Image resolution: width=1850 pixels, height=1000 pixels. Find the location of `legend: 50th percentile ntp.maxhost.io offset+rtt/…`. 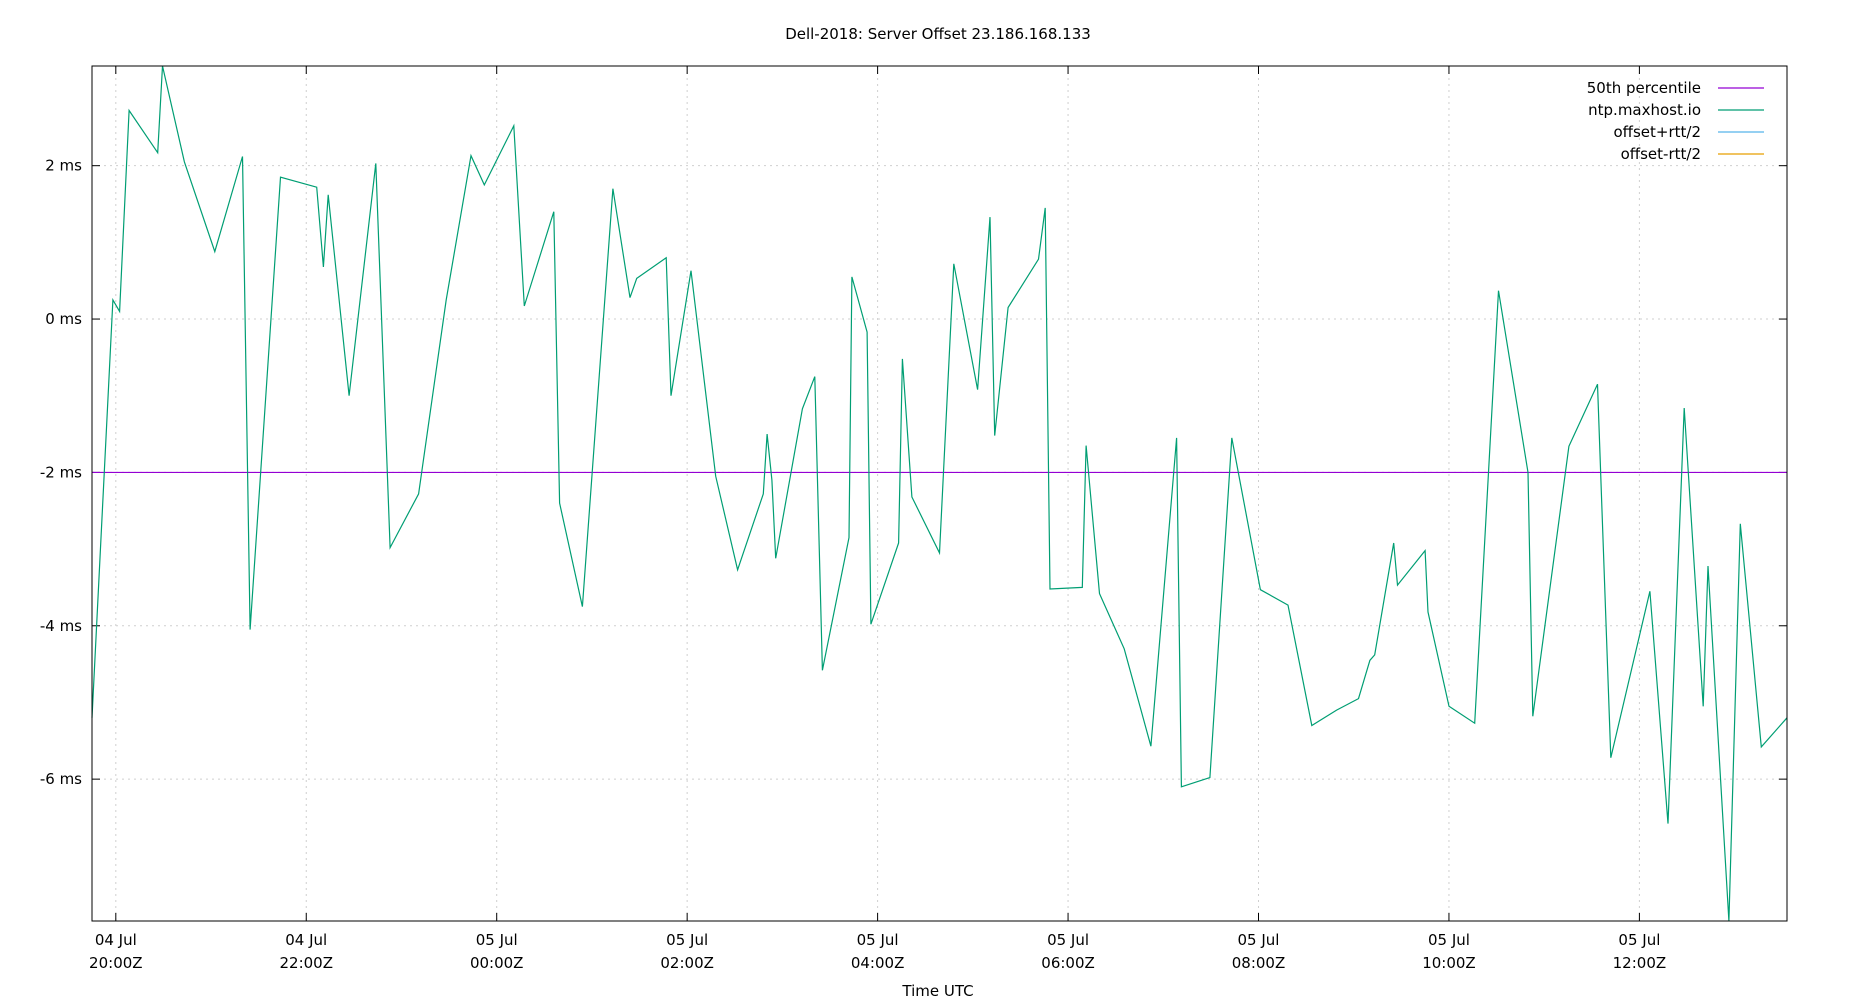

legend: 50th percentile ntp.maxhost.io offset+rtt/… is located at coordinates (1675, 121).